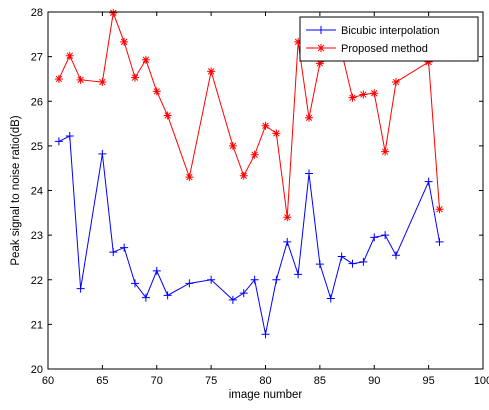  Describe the element at coordinates (481, 381) in the screenshot. I see `x-tick-label: 100` at that location.